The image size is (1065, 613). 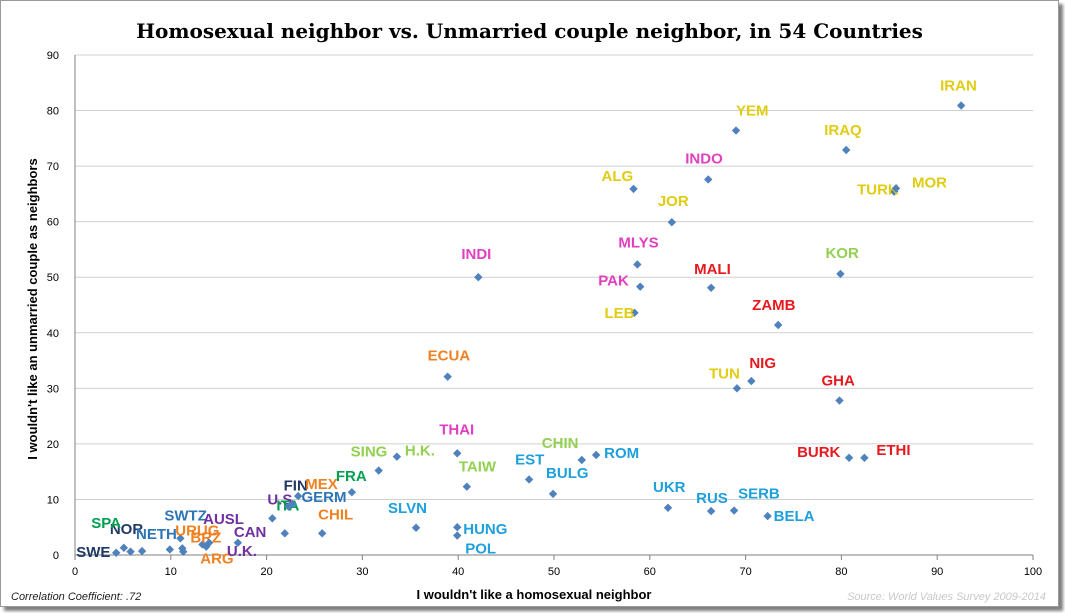 I want to click on data-point-label: HUNG, so click(x=485, y=529).